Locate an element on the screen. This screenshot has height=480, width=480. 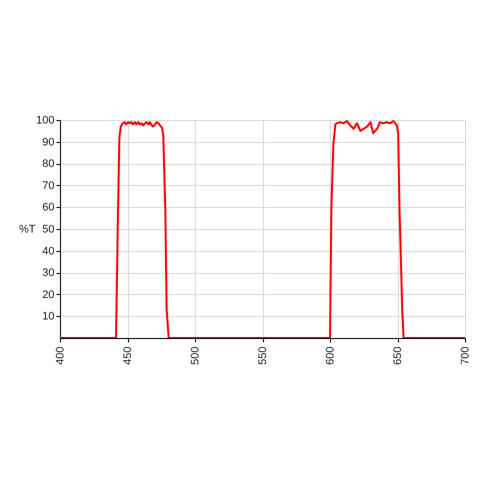
y-tick-label: 70 is located at coordinates (48, 186).